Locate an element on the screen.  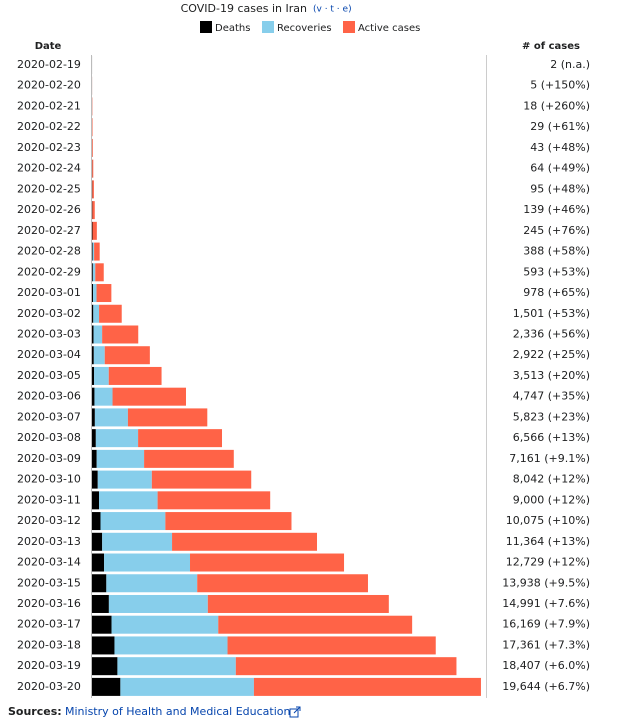
case-label: 7,161 (+9.1%) is located at coordinates (549, 458).